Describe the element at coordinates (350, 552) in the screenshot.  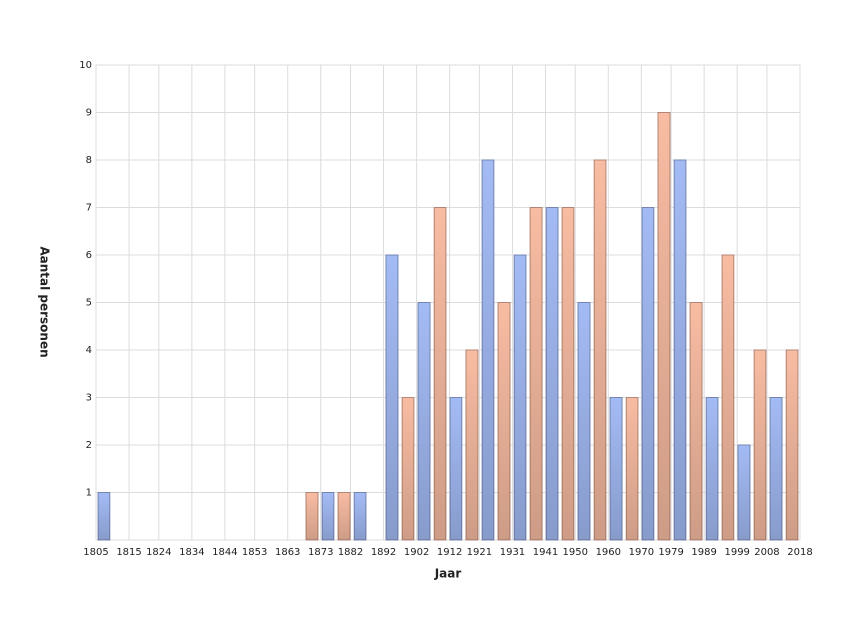
I see `x-tick-label: 1882` at that location.